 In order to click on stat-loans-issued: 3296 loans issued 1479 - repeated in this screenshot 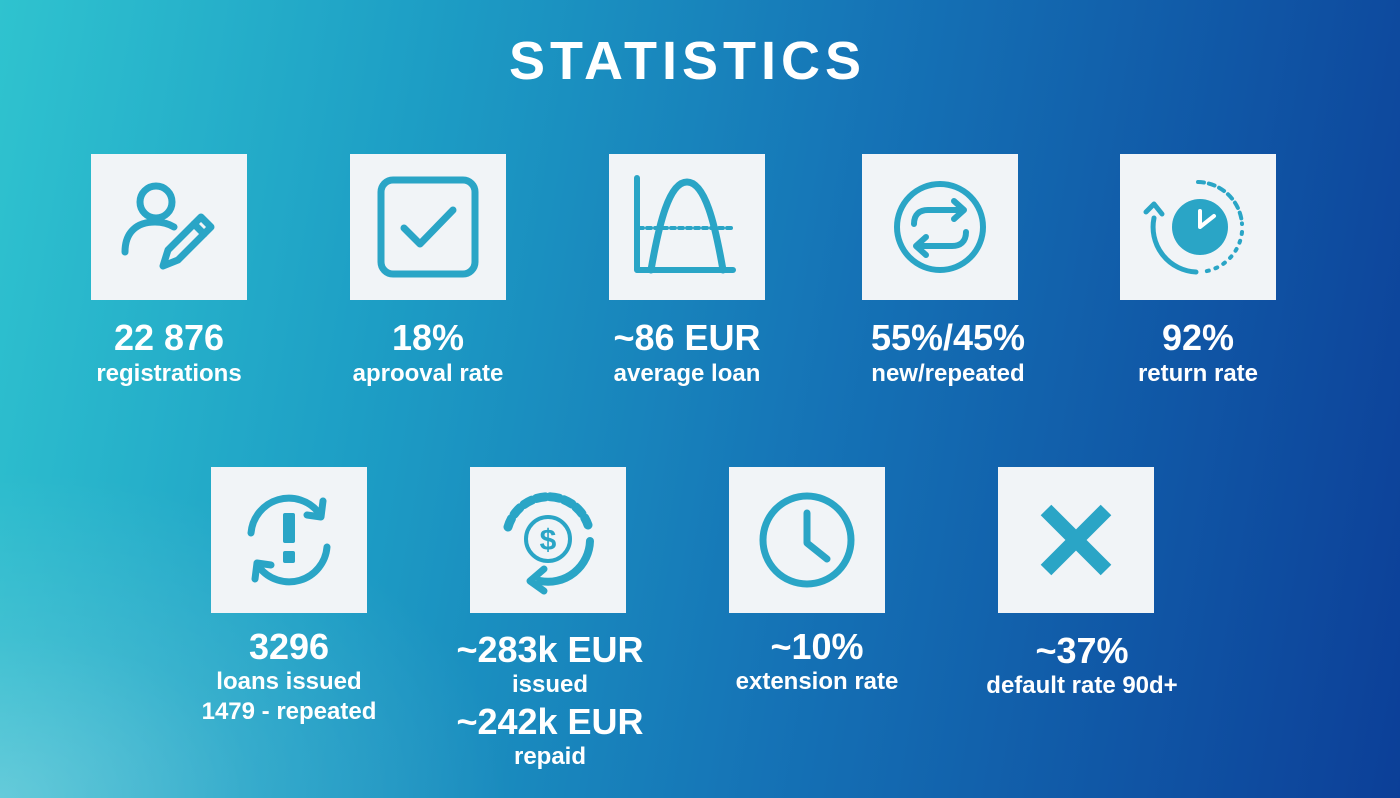, I will do `click(289, 677)`.